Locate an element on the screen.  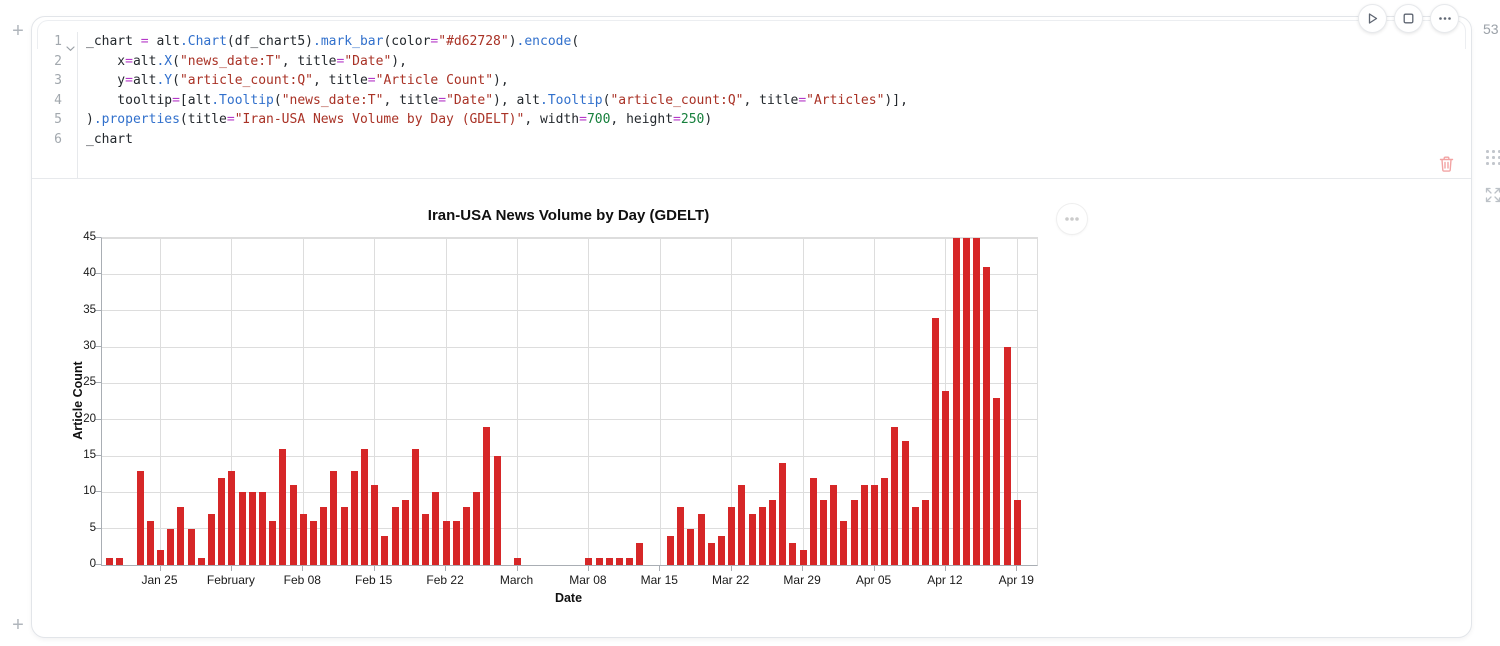
add-cell-above-button: + is located at coordinates (18, 31).